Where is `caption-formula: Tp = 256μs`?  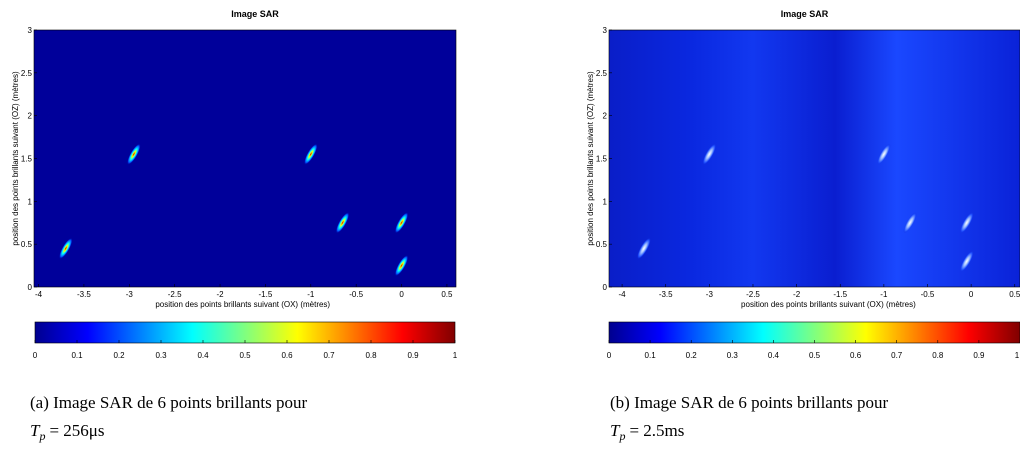 caption-formula: Tp = 256μs is located at coordinates (67, 432).